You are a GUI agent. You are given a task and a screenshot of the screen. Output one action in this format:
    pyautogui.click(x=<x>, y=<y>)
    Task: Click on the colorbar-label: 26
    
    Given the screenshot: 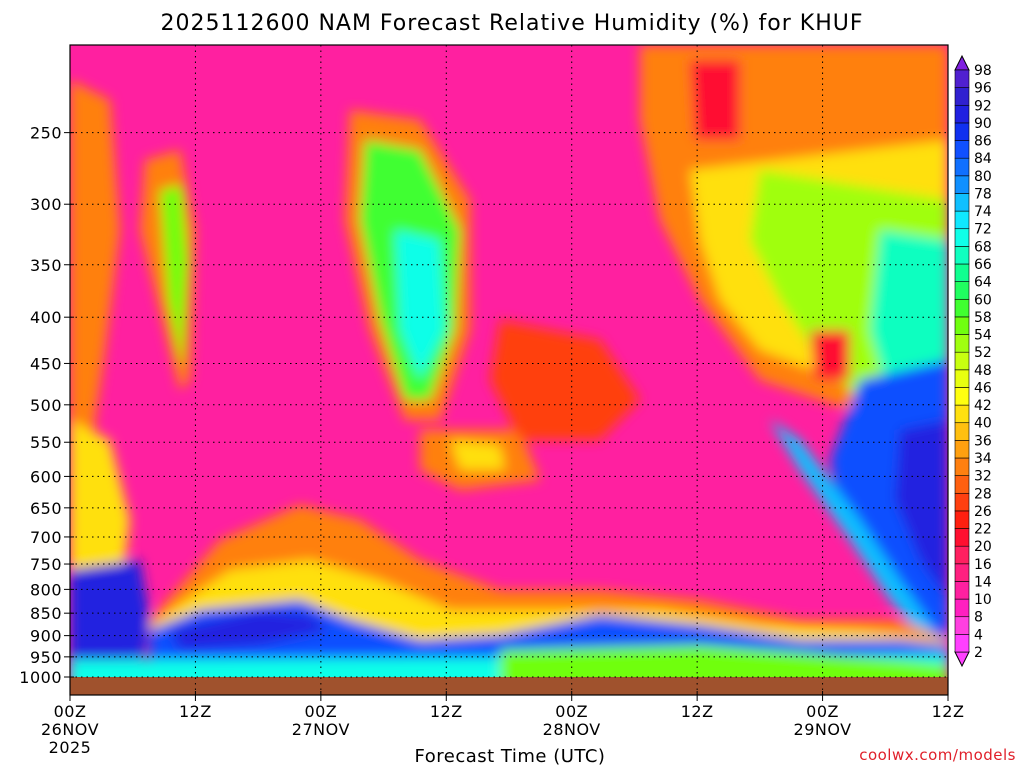 What is the action you would take?
    pyautogui.click(x=983, y=512)
    